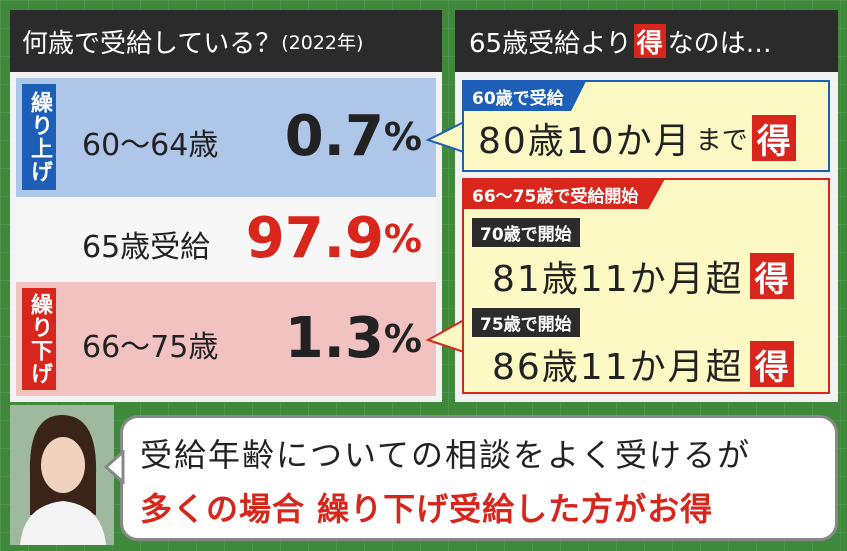  Describe the element at coordinates (152, 43) in the screenshot. I see `left-title: 何歳で受給している？` at that location.